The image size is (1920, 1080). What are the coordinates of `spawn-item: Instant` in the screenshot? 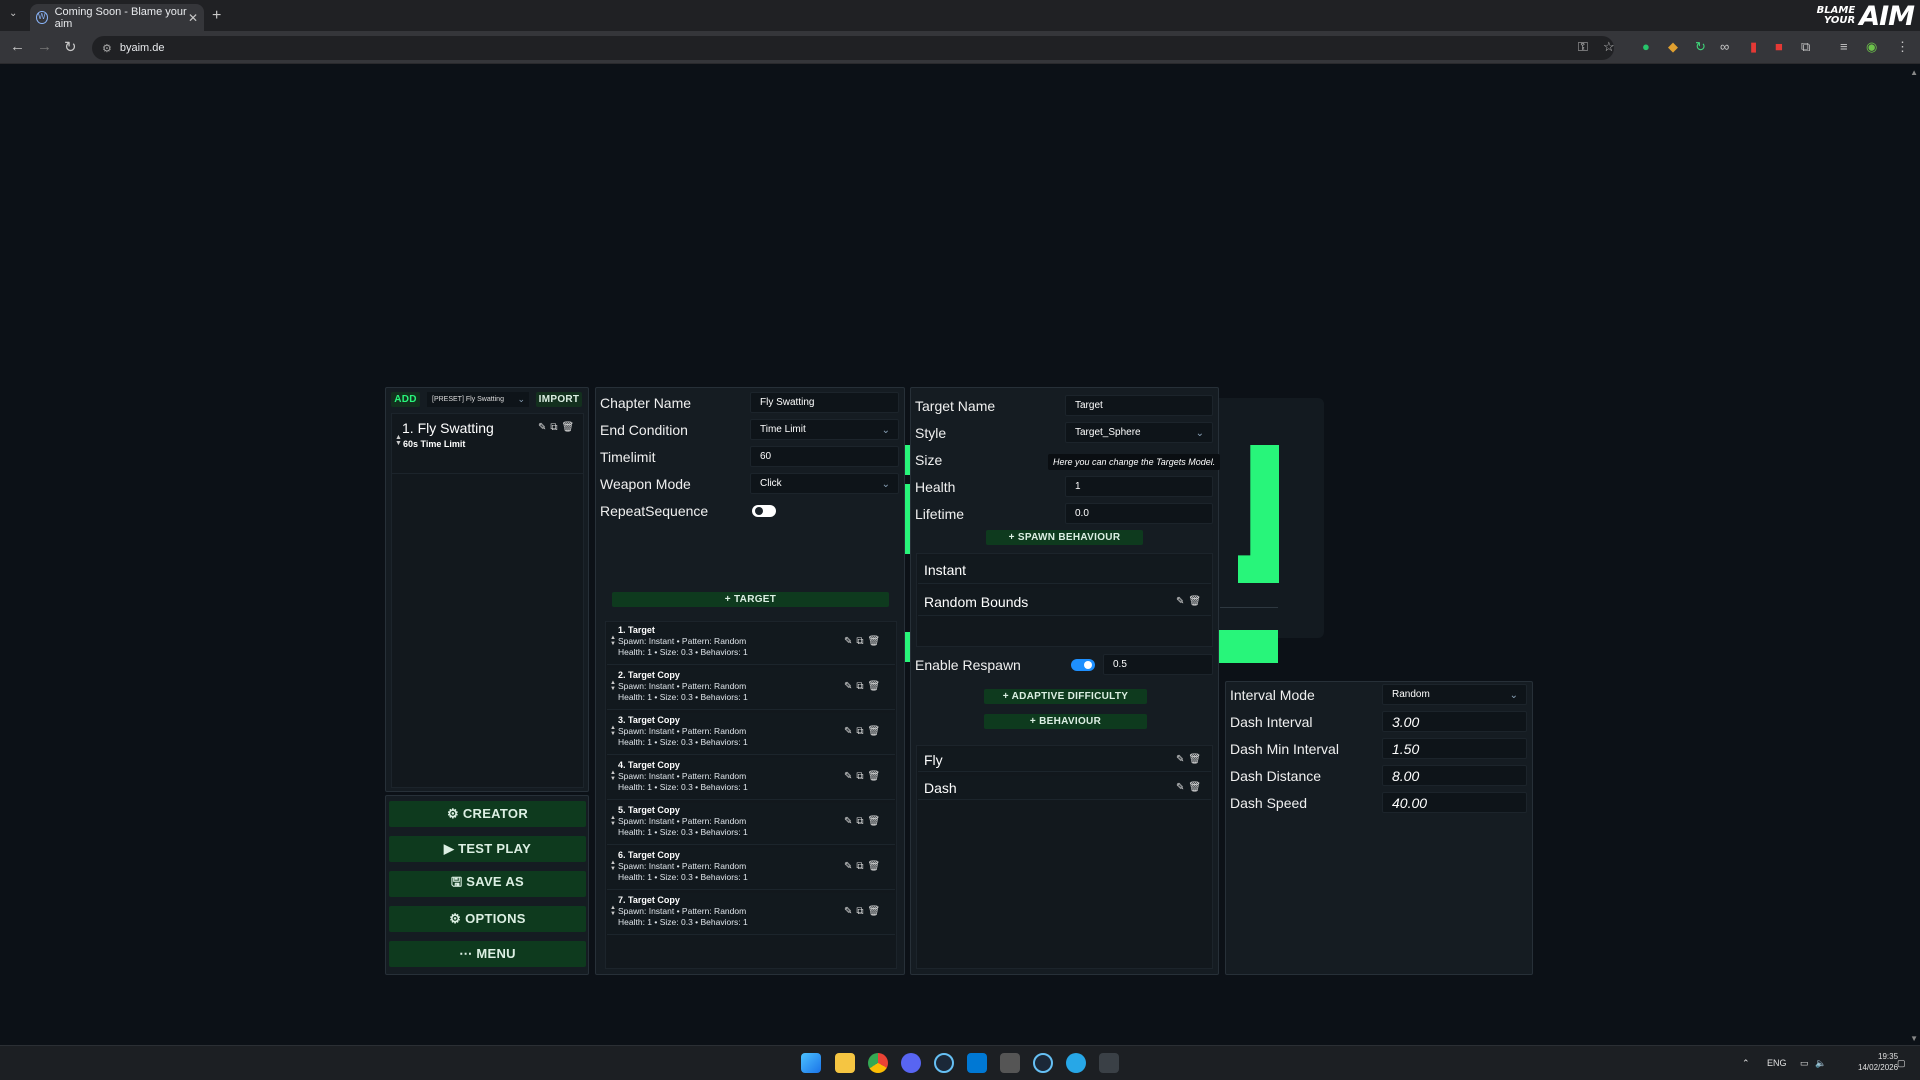 It's located at (1064, 570).